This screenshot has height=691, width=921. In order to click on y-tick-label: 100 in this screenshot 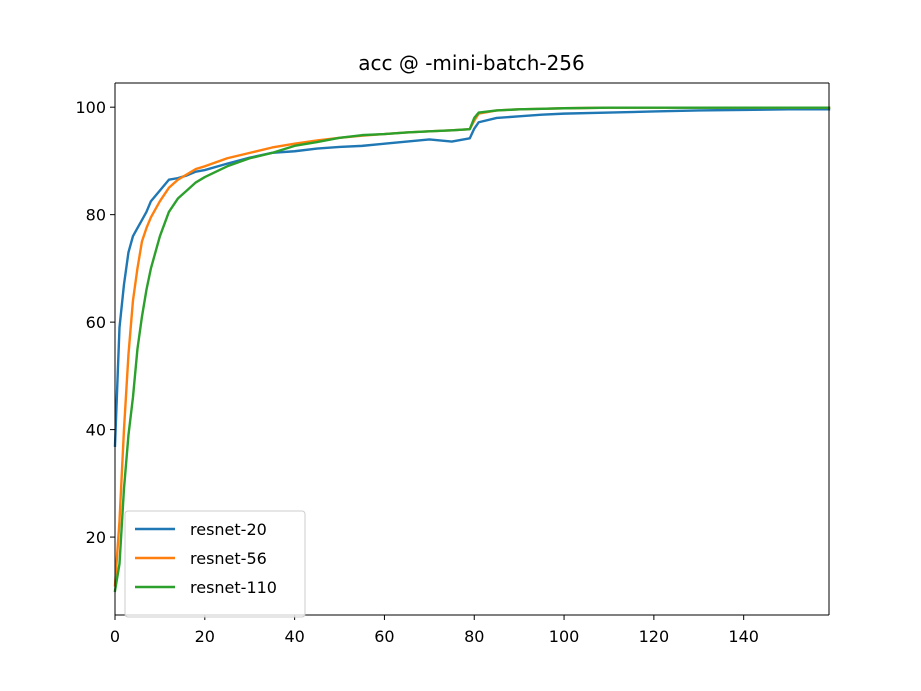, I will do `click(90, 107)`.